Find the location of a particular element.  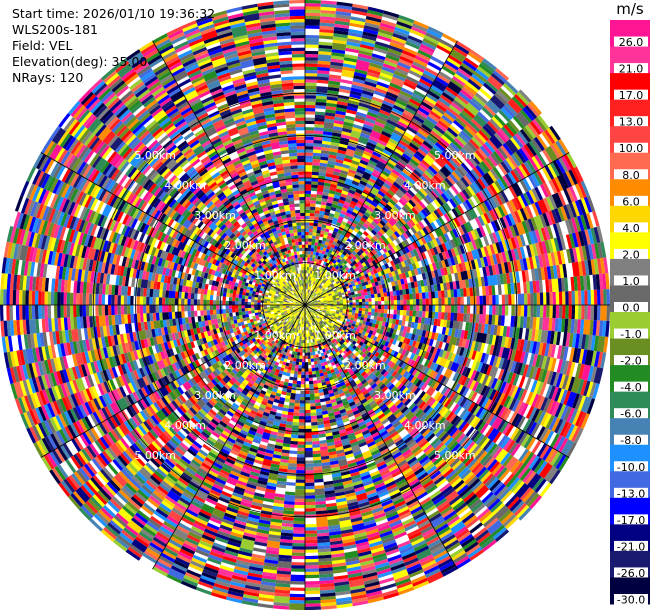

colorbar-tick-label: -6.0 is located at coordinates (630, 414).